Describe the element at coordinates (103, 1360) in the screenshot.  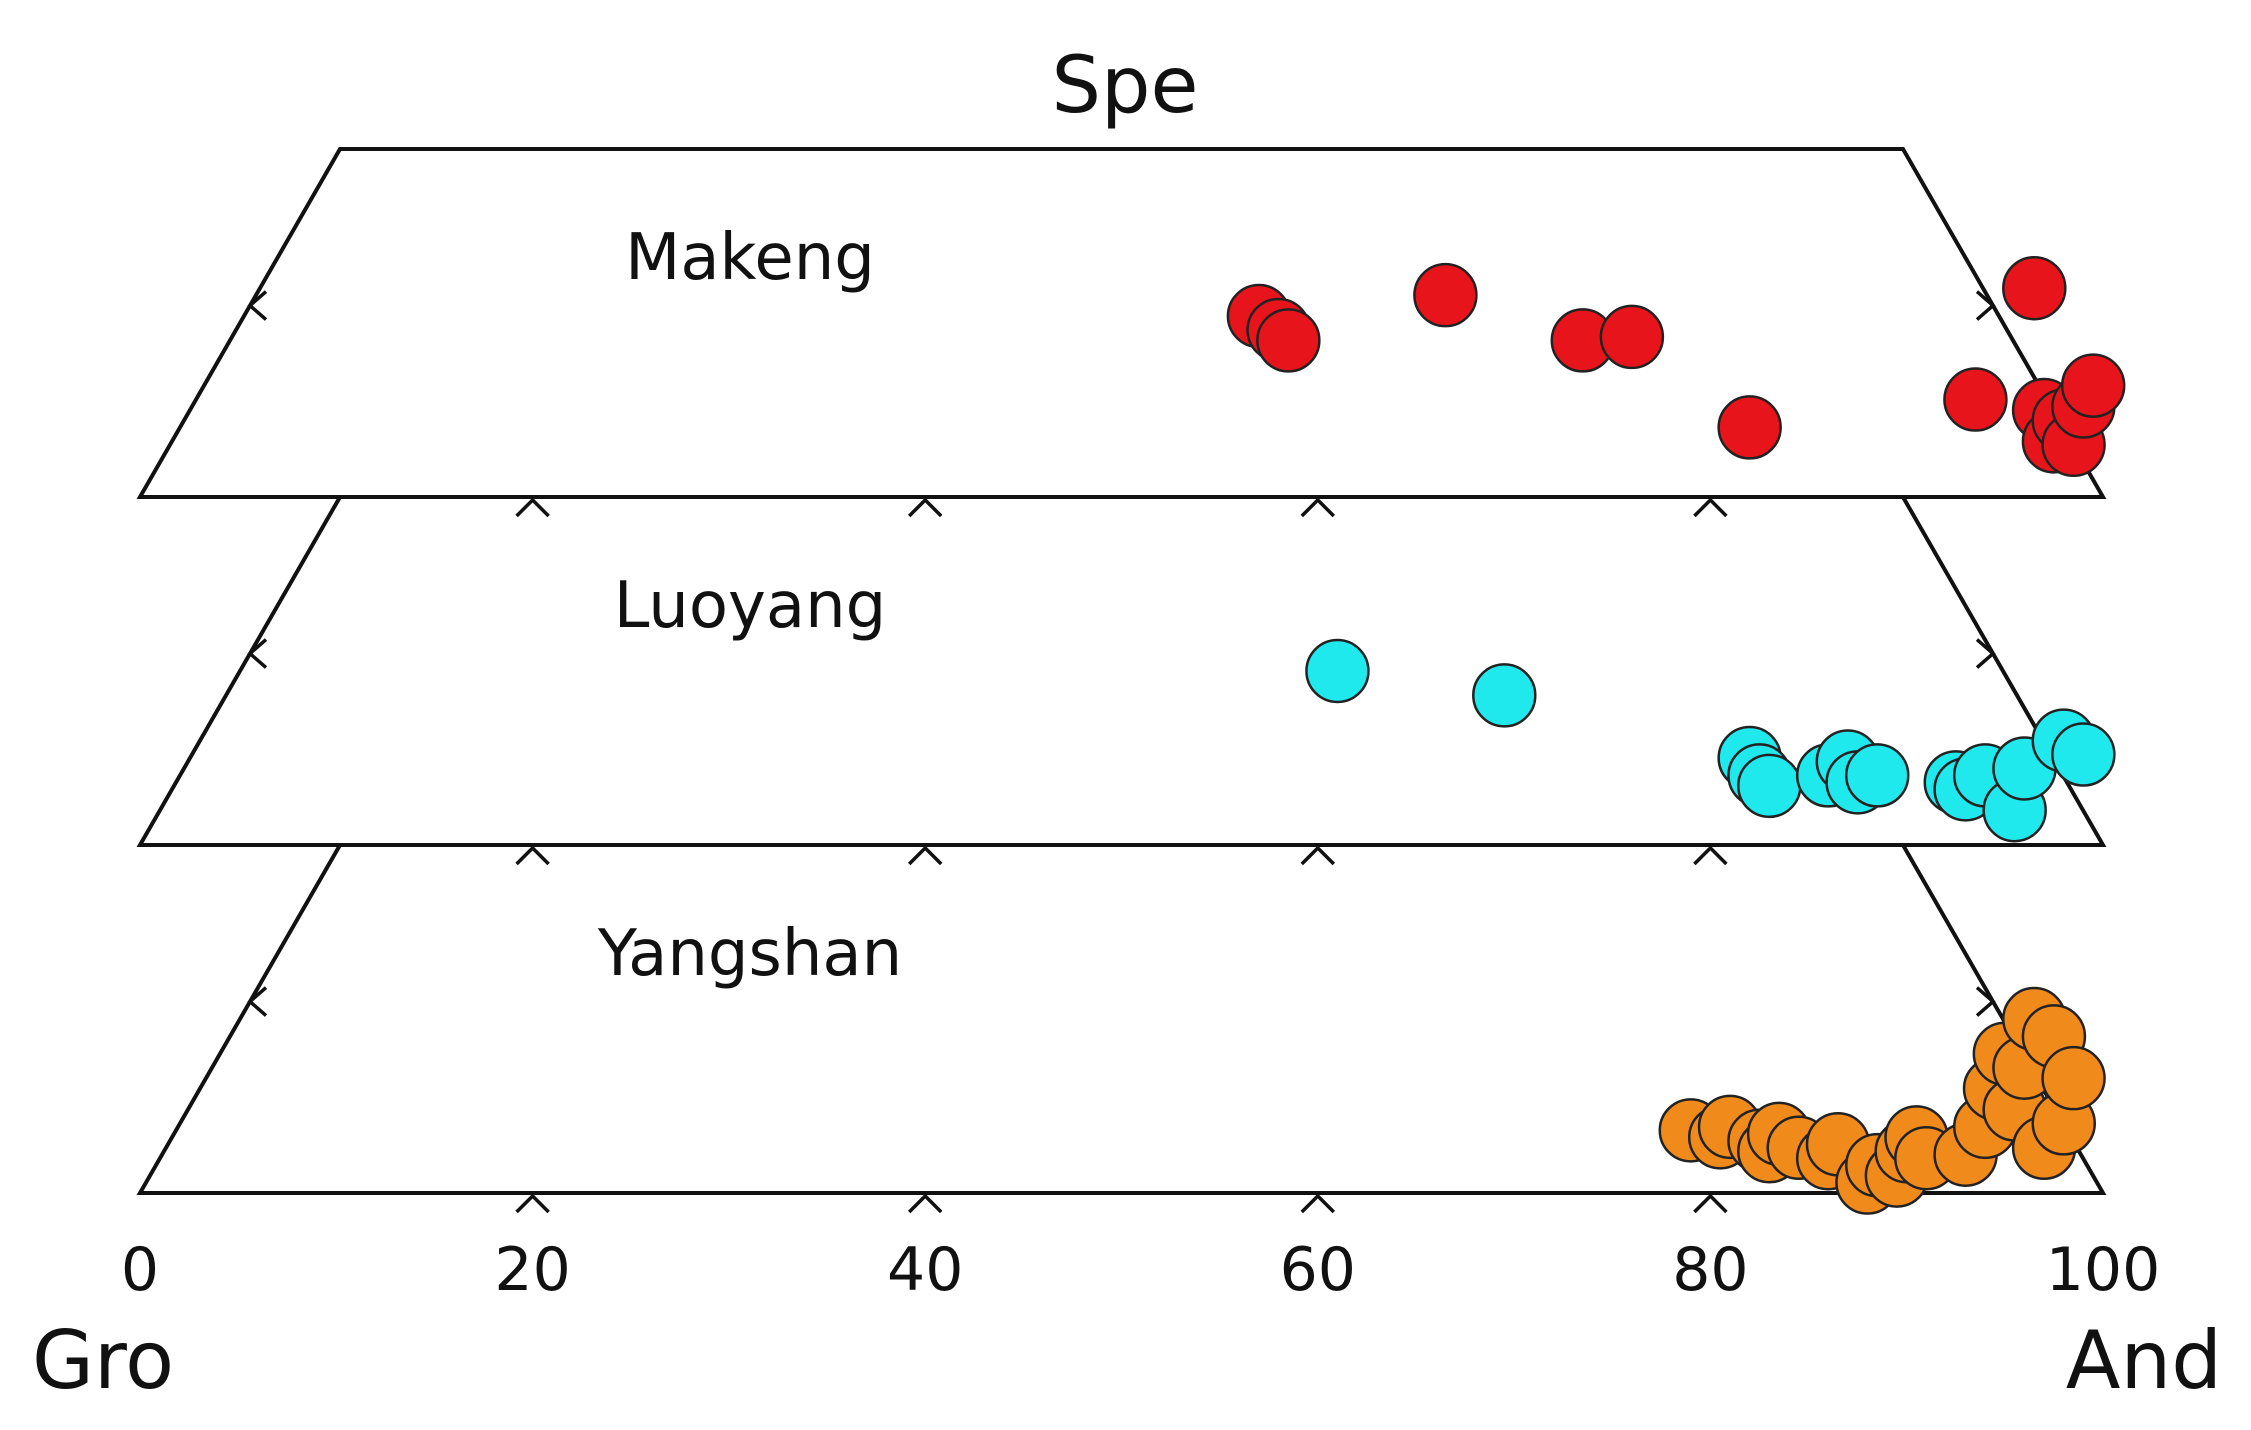
I see `left-end-label: Gro` at that location.